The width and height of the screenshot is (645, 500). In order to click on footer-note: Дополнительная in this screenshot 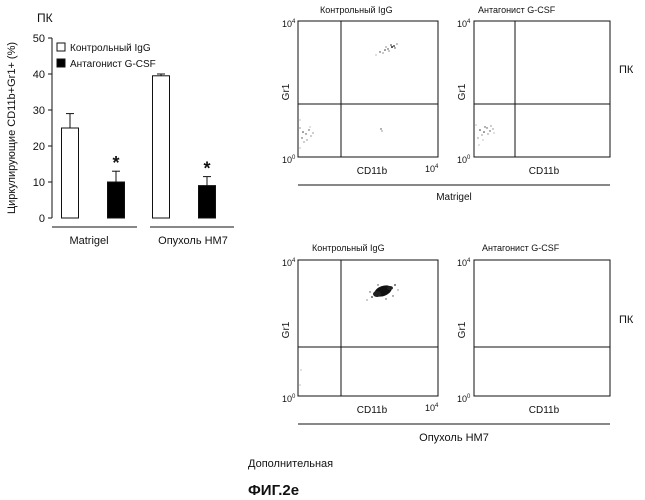, I will do `click(290, 464)`.